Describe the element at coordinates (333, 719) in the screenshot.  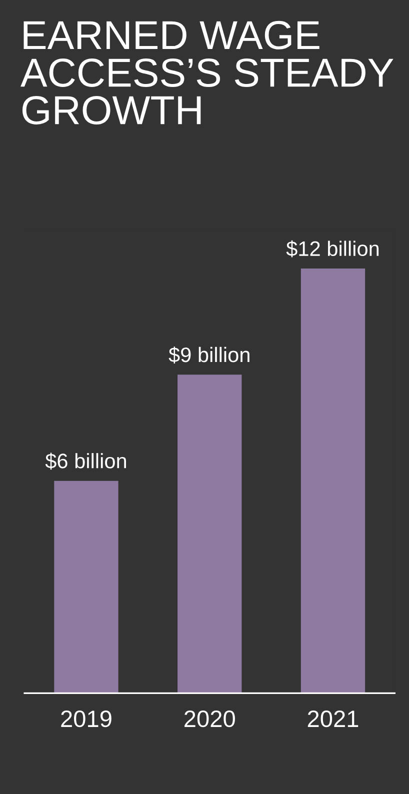
I see `x-tick-label: 2021` at that location.